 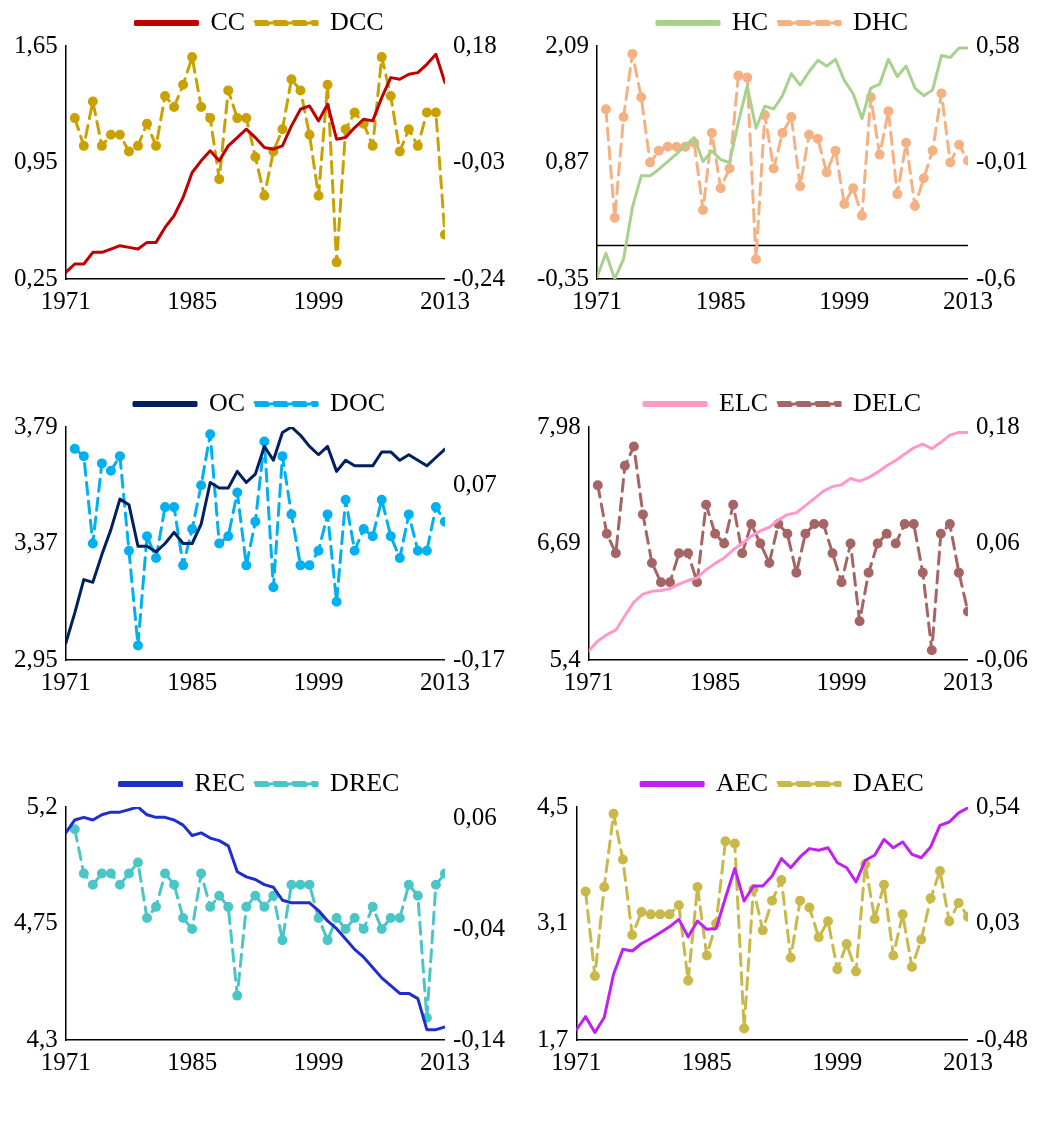 I want to click on y-tick-label: 1,65, so click(x=36, y=44).